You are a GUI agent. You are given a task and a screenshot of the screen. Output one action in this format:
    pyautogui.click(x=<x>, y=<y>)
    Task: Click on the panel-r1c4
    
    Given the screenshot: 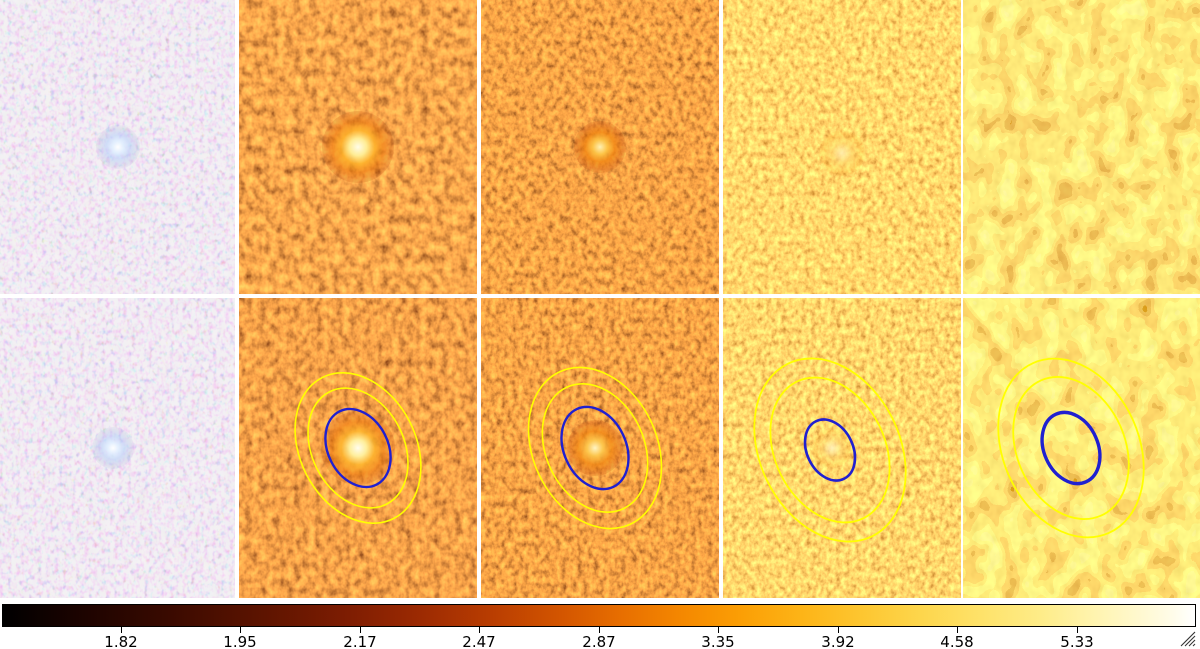 What is the action you would take?
    pyautogui.click(x=842, y=147)
    